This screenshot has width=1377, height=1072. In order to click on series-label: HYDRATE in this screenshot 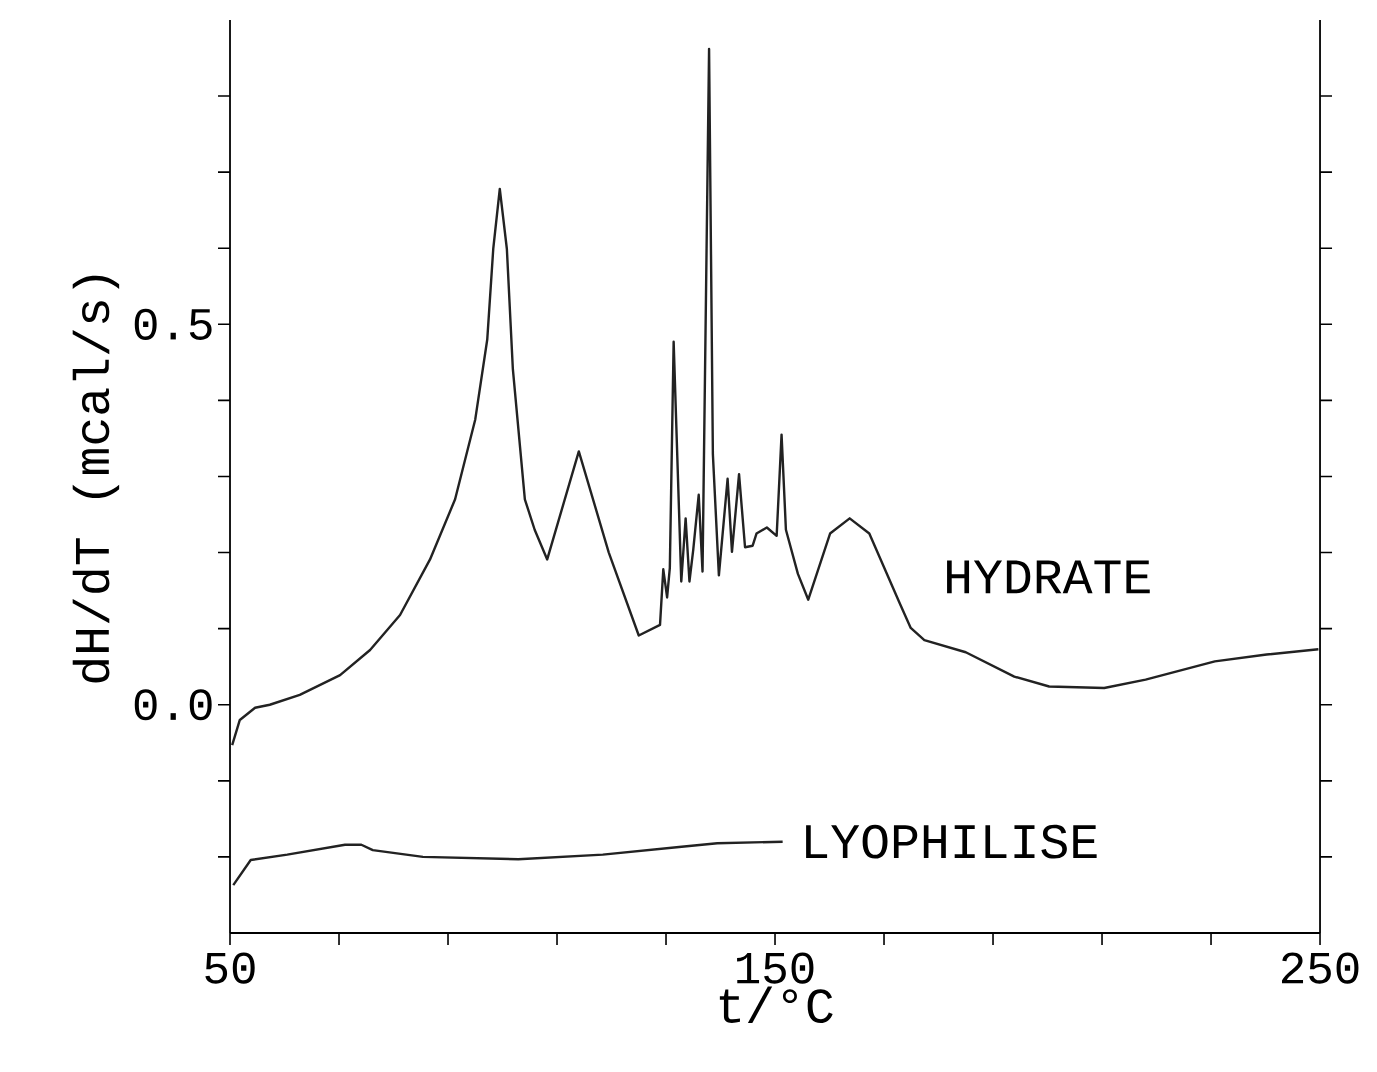, I will do `click(1048, 577)`.